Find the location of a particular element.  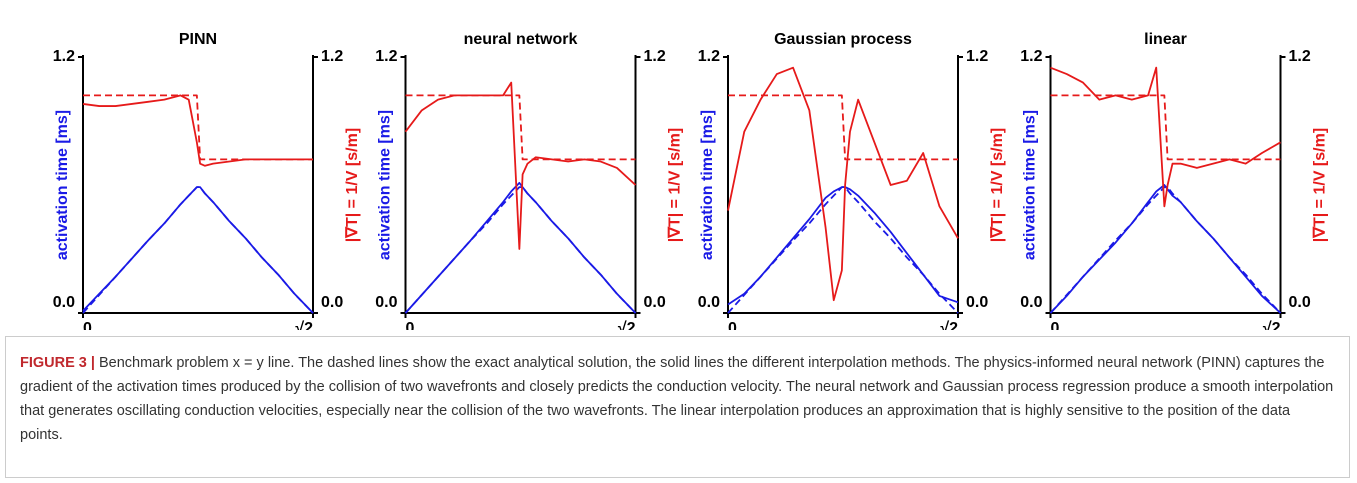

chart-title: PINN is located at coordinates (198, 39).